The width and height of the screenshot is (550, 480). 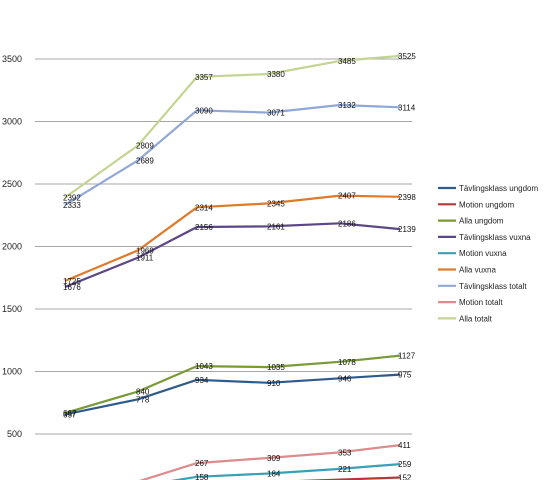 What do you see at coordinates (204, 366) in the screenshot?
I see `data-label-2-2: 1043` at bounding box center [204, 366].